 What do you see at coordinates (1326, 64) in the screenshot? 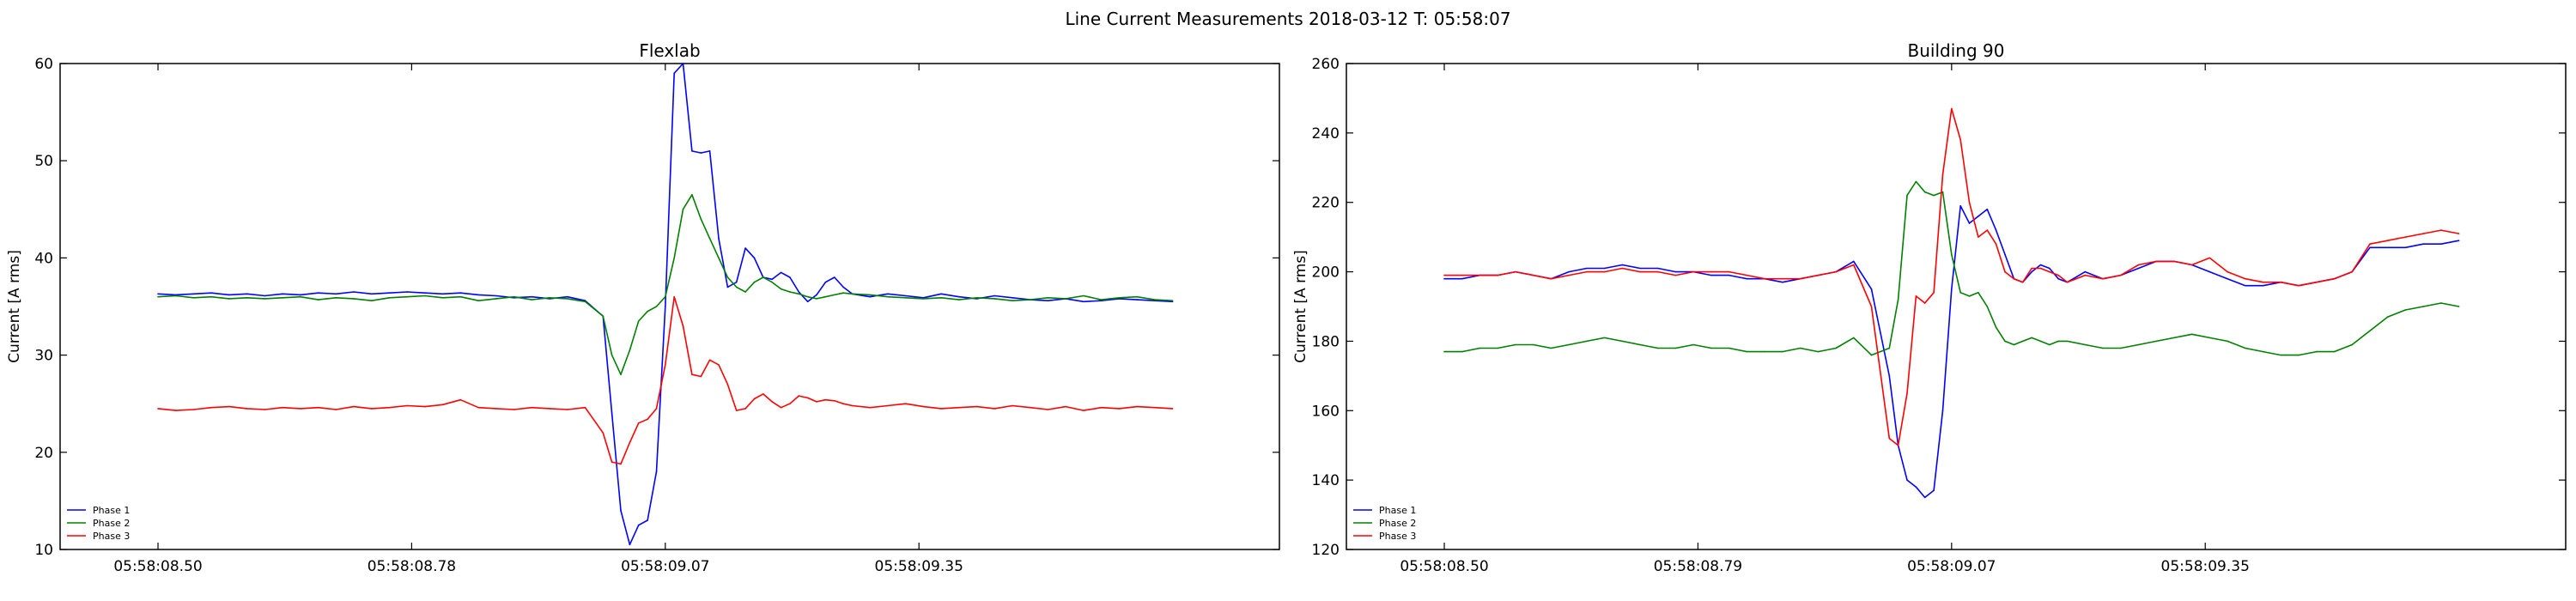
I see `y-tick-label: 260` at bounding box center [1326, 64].